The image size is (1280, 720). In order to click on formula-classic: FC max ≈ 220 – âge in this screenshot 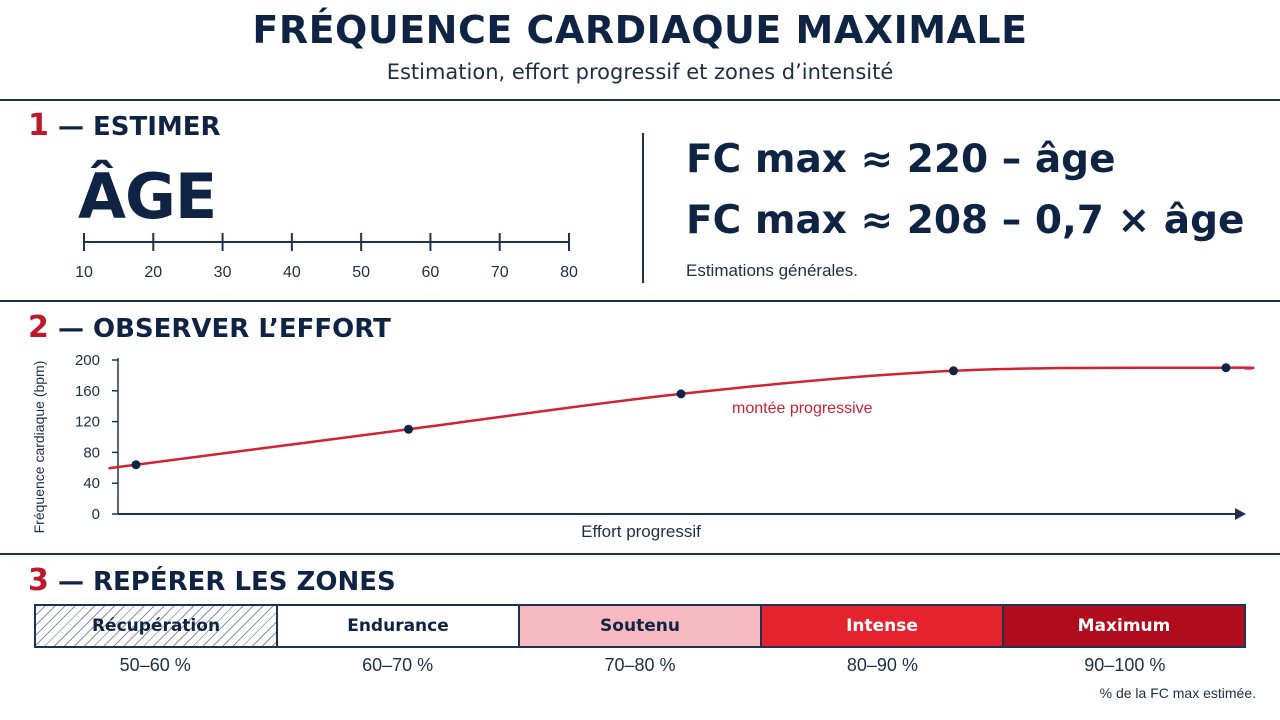, I will do `click(901, 159)`.